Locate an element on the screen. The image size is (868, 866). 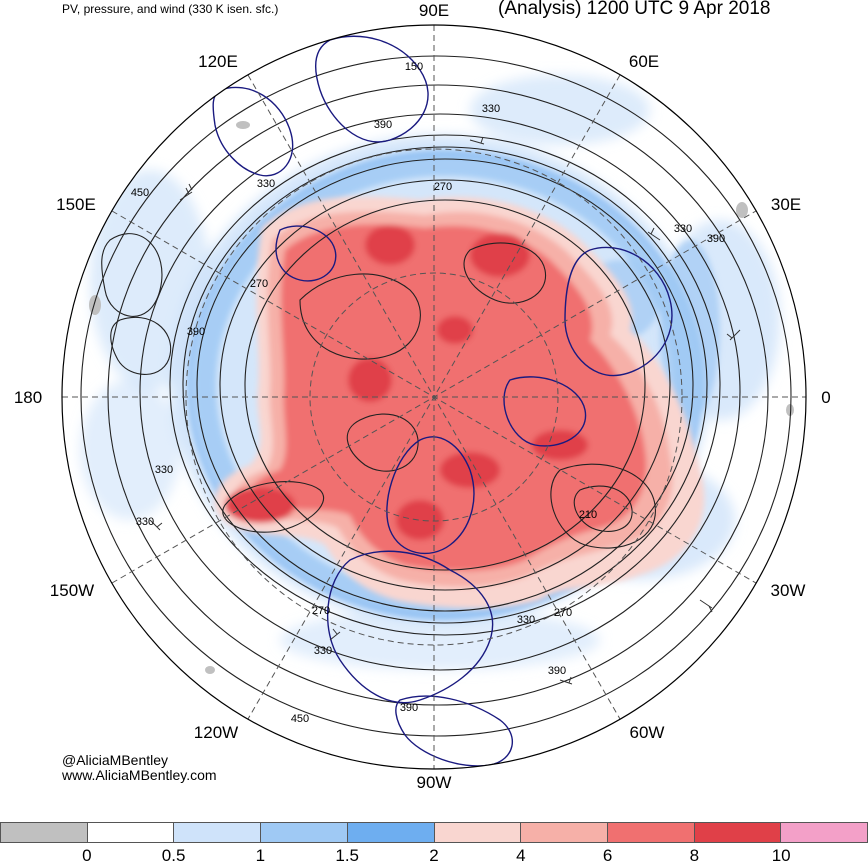
lon-label-90w: 90W is located at coordinates (434, 782).